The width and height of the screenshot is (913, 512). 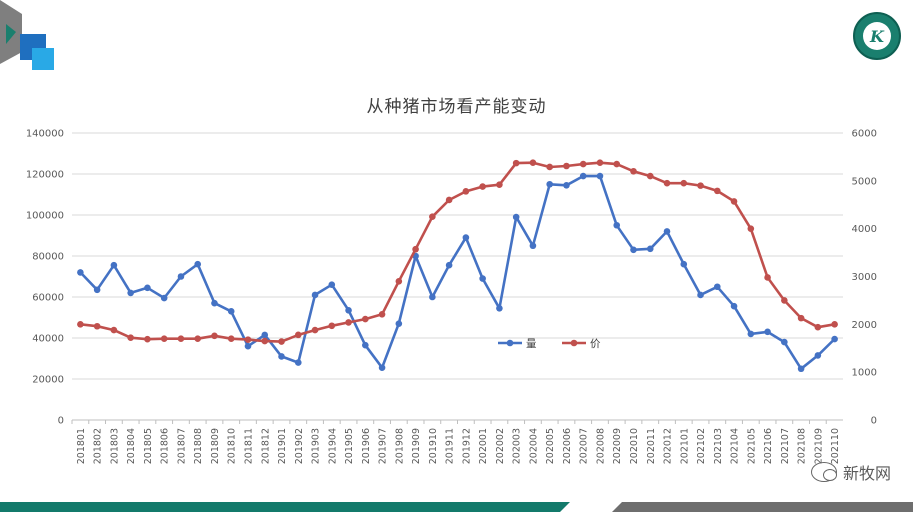 What do you see at coordinates (751, 446) in the screenshot?
I see `x-tick-label: 202105` at bounding box center [751, 446].